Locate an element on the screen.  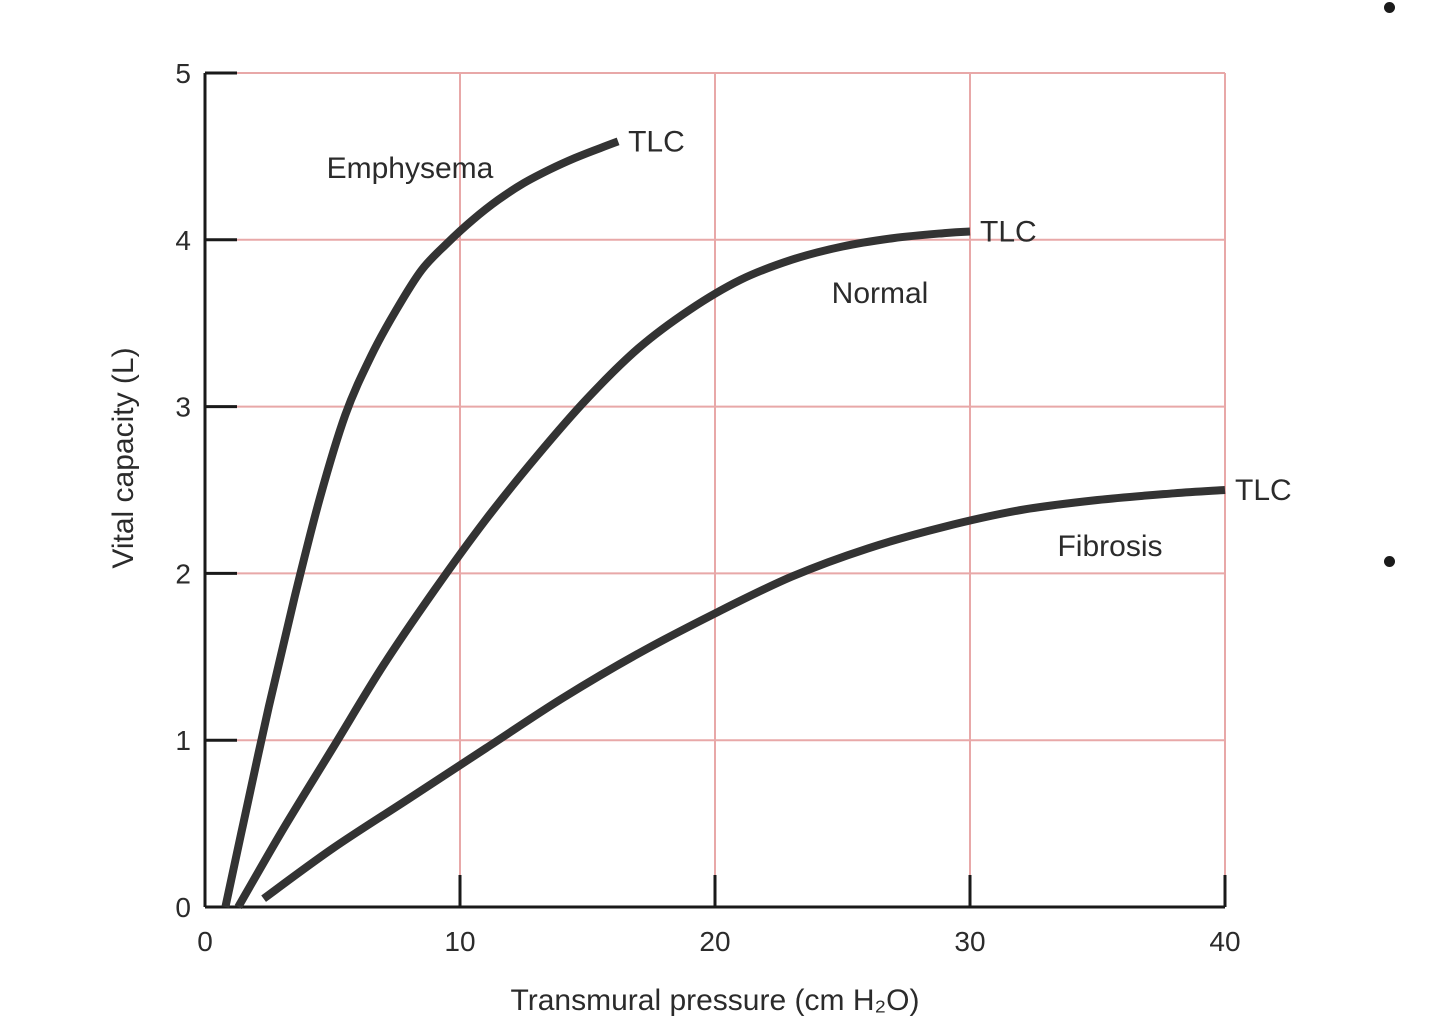
tlc-label-normal: TLC is located at coordinates (1008, 231).